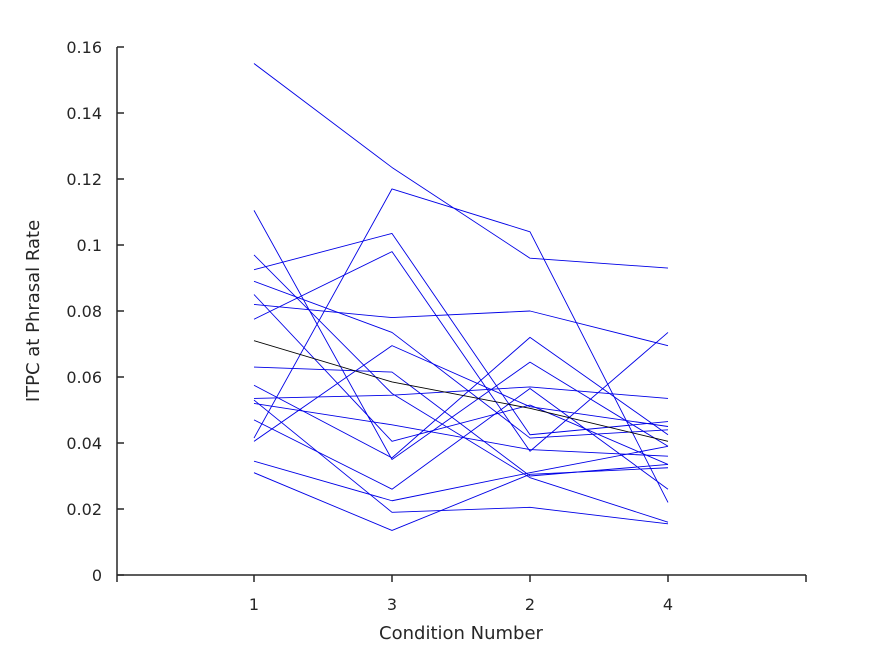  I want to click on x-axis-title: Condition Number, so click(461, 633).